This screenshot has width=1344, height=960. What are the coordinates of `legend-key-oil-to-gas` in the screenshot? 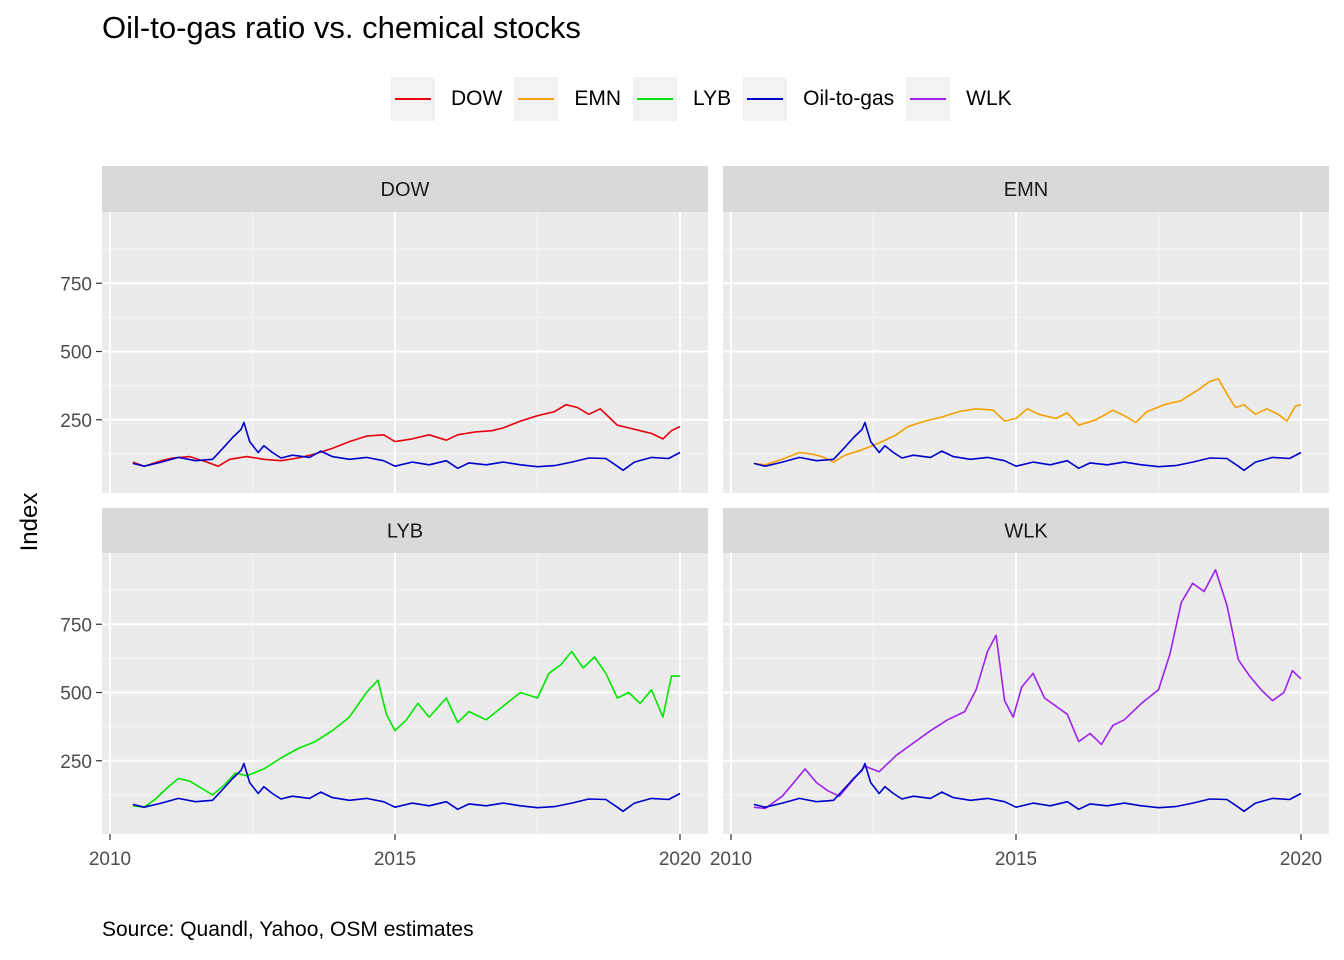 It's located at (765, 99).